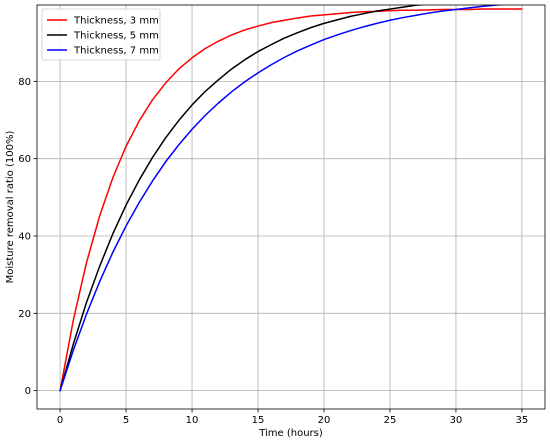 The width and height of the screenshot is (550, 444). What do you see at coordinates (24, 82) in the screenshot?
I see `y-tick-label: 80` at bounding box center [24, 82].